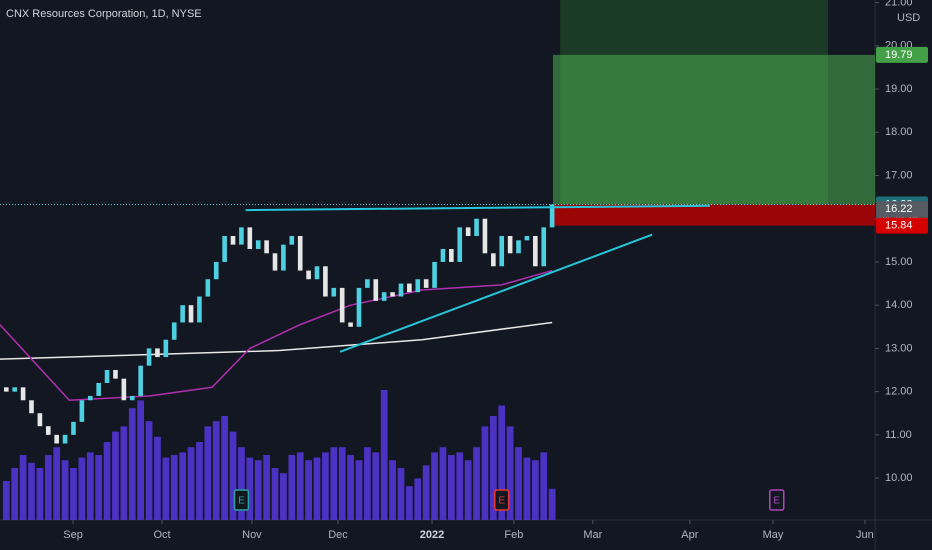 This screenshot has height=550, width=932. I want to click on x-tick-label: Sep, so click(73, 535).